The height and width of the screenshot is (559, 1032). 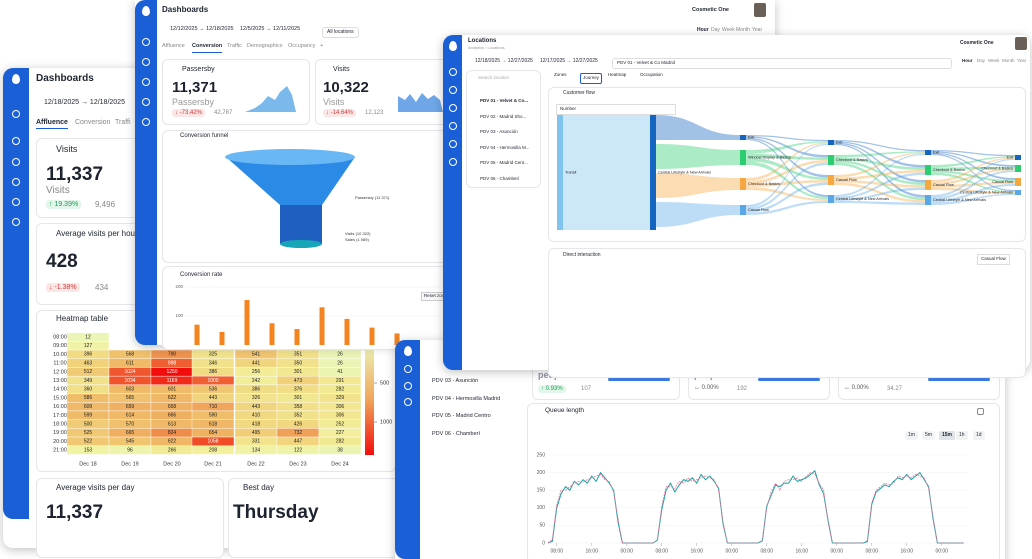 I want to click on filter-select: Casual Flow, so click(x=993, y=259).